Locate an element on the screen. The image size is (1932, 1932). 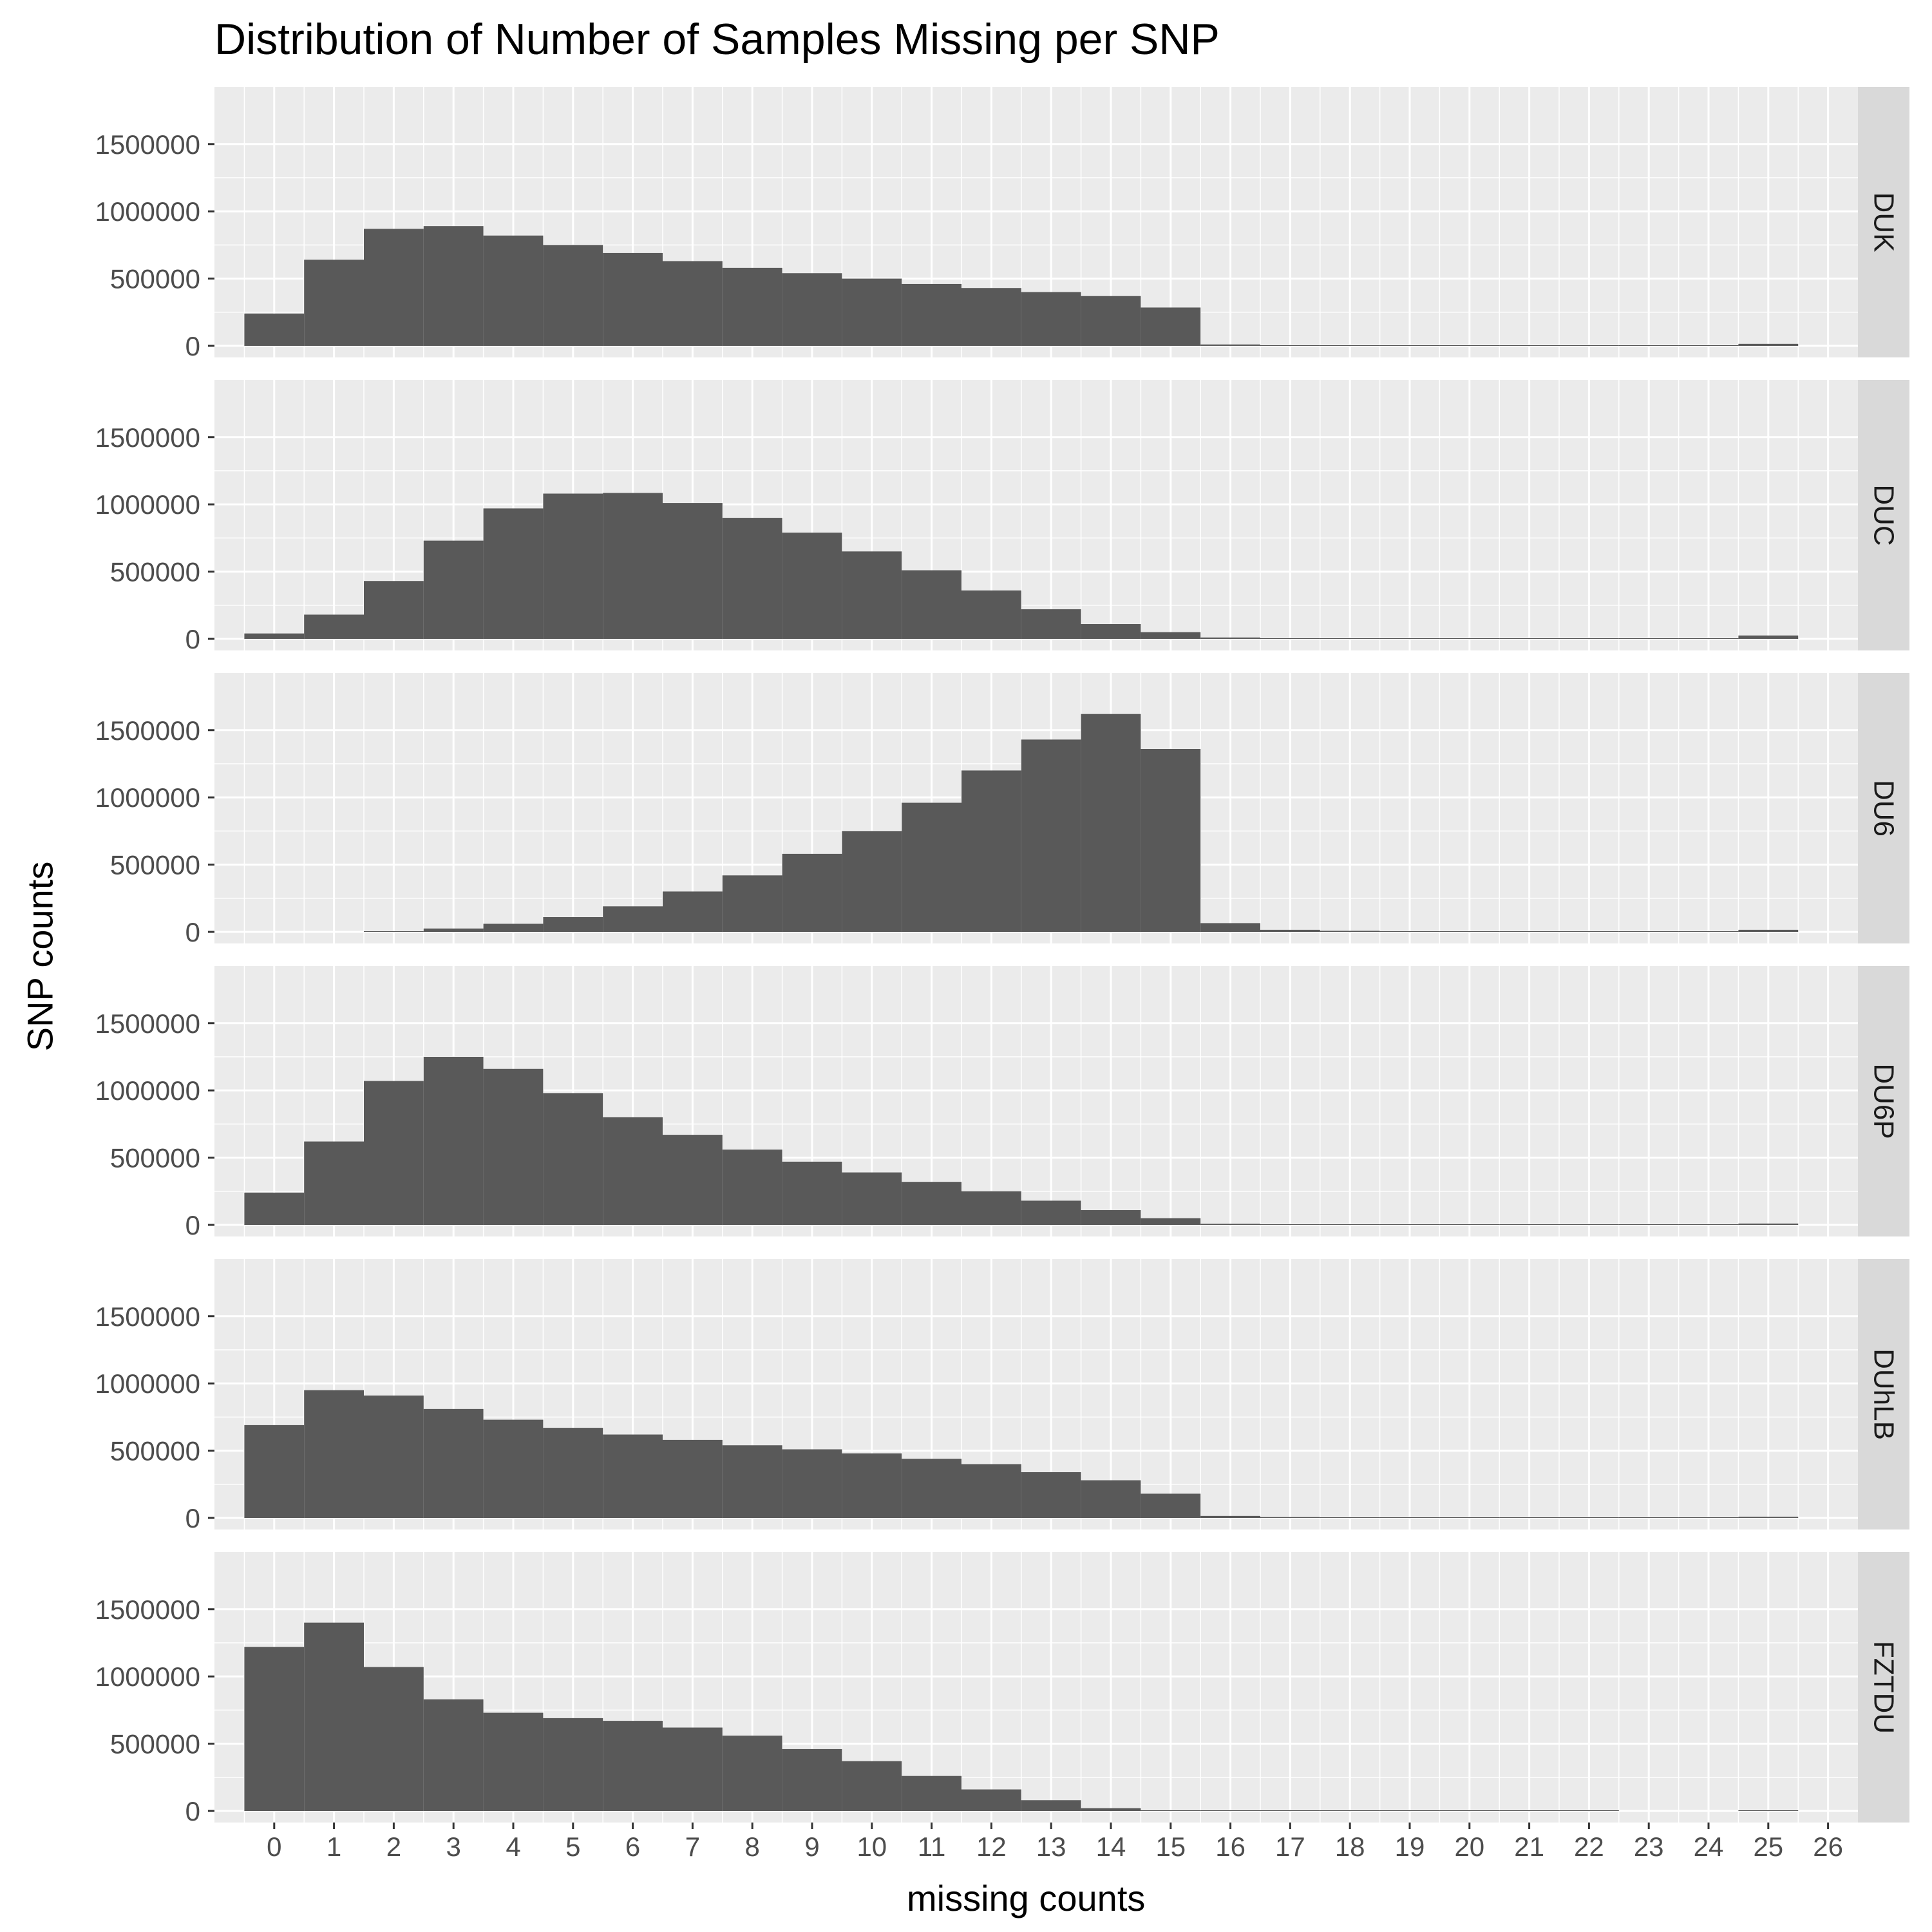
x-tick-label: 25 is located at coordinates (1768, 1847).